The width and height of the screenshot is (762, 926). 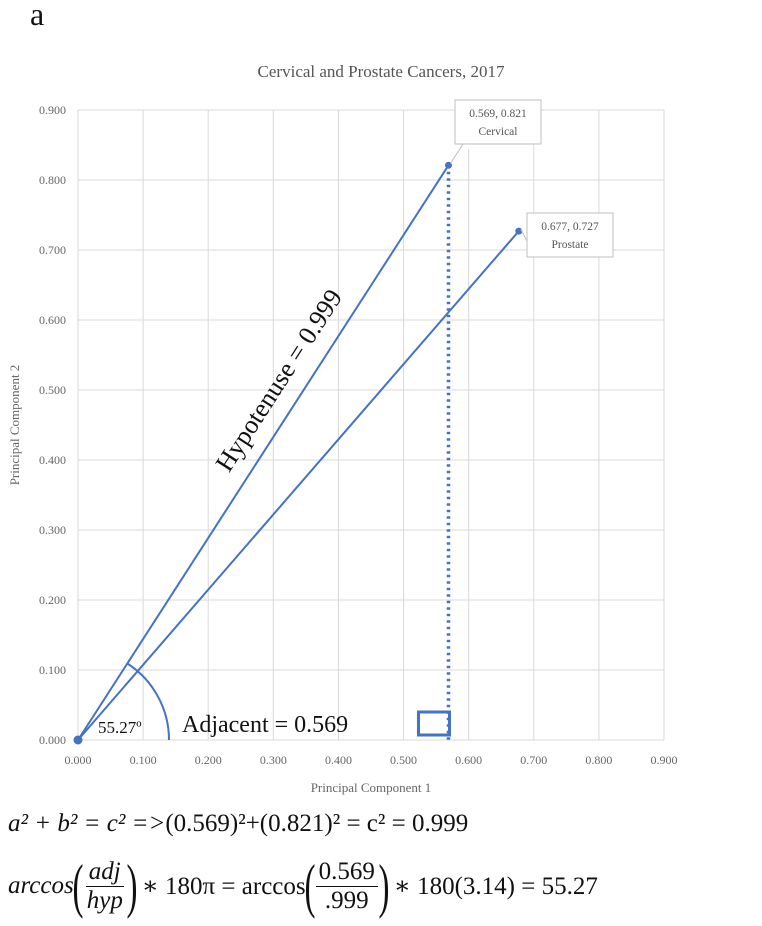 What do you see at coordinates (265, 725) in the screenshot?
I see `adjacent-annotation: Adjacent = 0.569` at bounding box center [265, 725].